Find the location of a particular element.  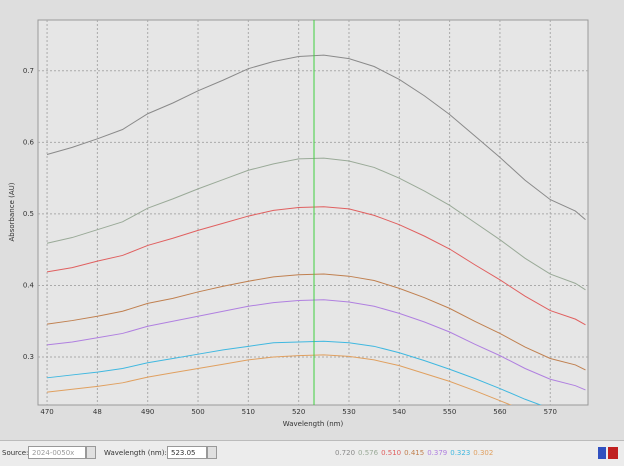

readout-value: 0.415 is located at coordinates (414, 453).